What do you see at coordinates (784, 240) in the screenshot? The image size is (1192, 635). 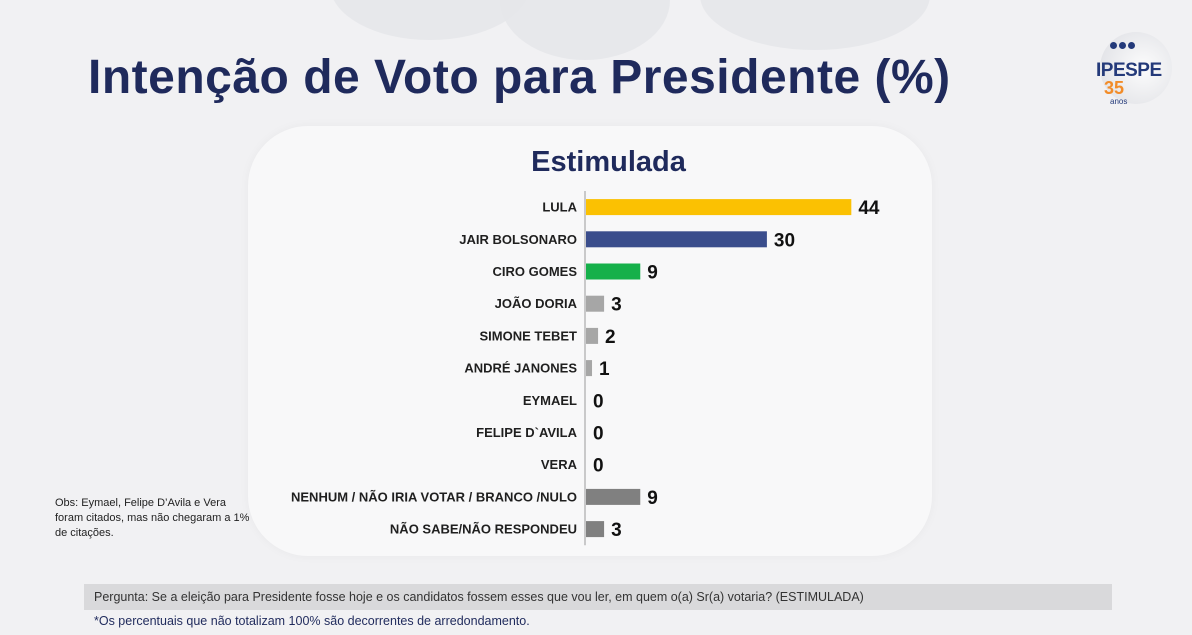 I see `data-label: 30` at bounding box center [784, 240].